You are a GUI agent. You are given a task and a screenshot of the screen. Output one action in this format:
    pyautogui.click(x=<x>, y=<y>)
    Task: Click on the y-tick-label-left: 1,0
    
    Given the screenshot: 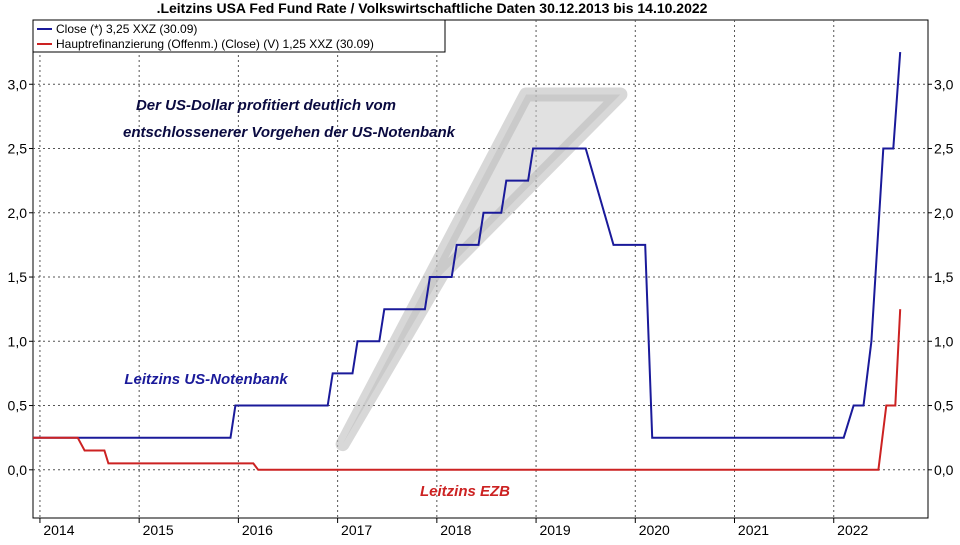 What is the action you would take?
    pyautogui.click(x=18, y=341)
    